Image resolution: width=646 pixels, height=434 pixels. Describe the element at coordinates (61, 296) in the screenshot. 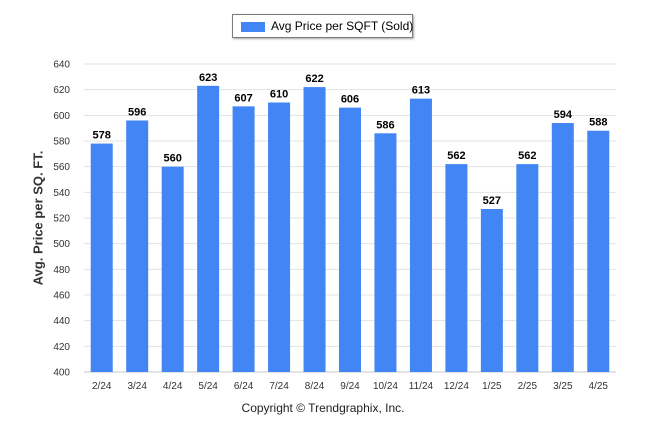

I see `y-tick-label: 460` at that location.